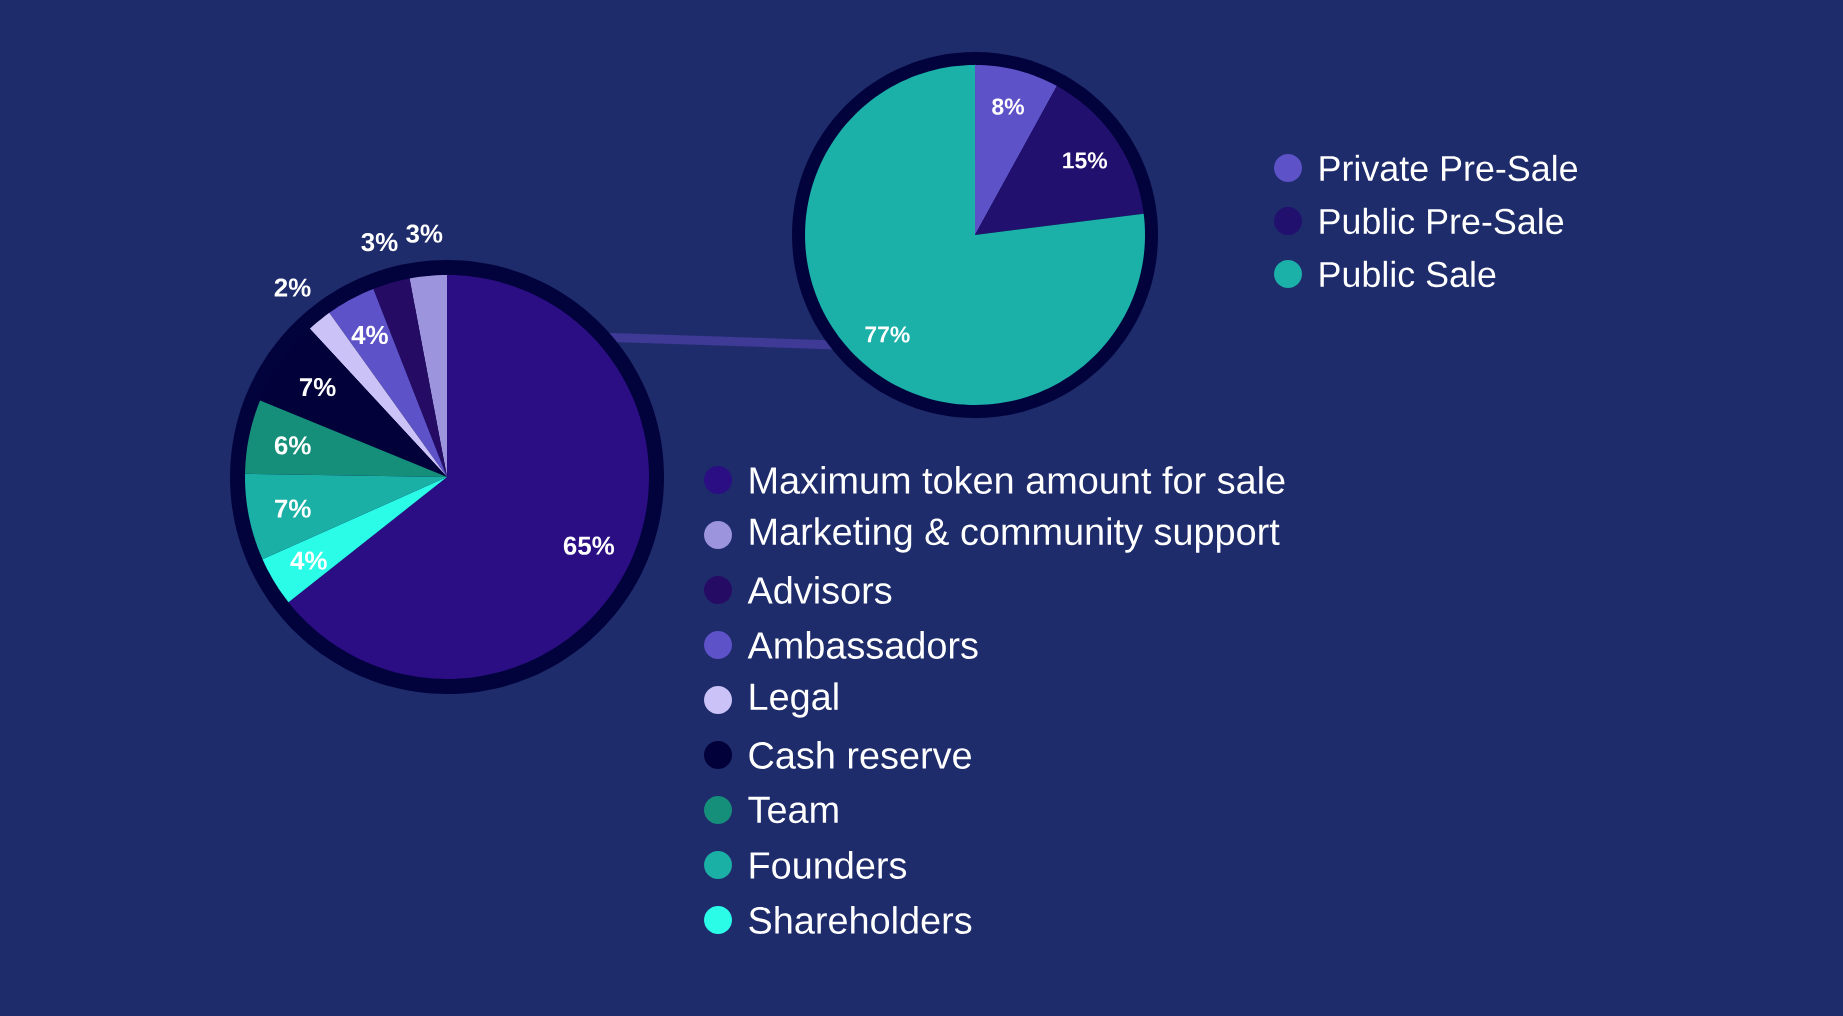 Image resolution: width=1843 pixels, height=1016 pixels. Describe the element at coordinates (292, 287) in the screenshot. I see `data-label: 2%` at that location.